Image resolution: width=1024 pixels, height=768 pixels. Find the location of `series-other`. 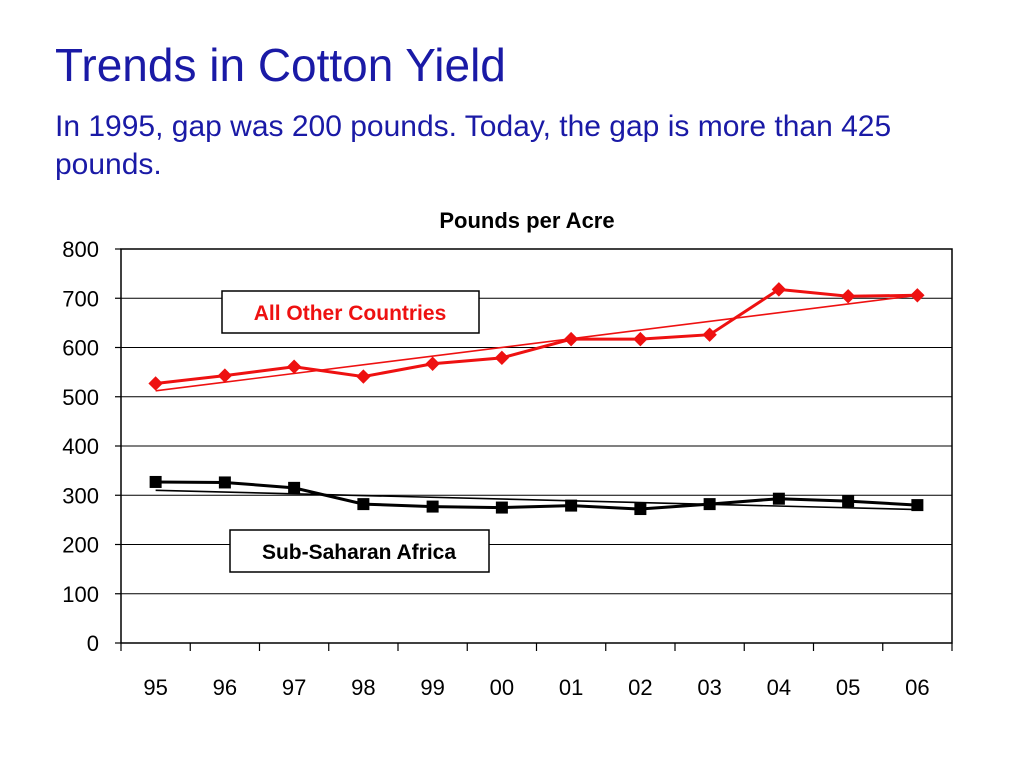

series-other is located at coordinates (536, 337).